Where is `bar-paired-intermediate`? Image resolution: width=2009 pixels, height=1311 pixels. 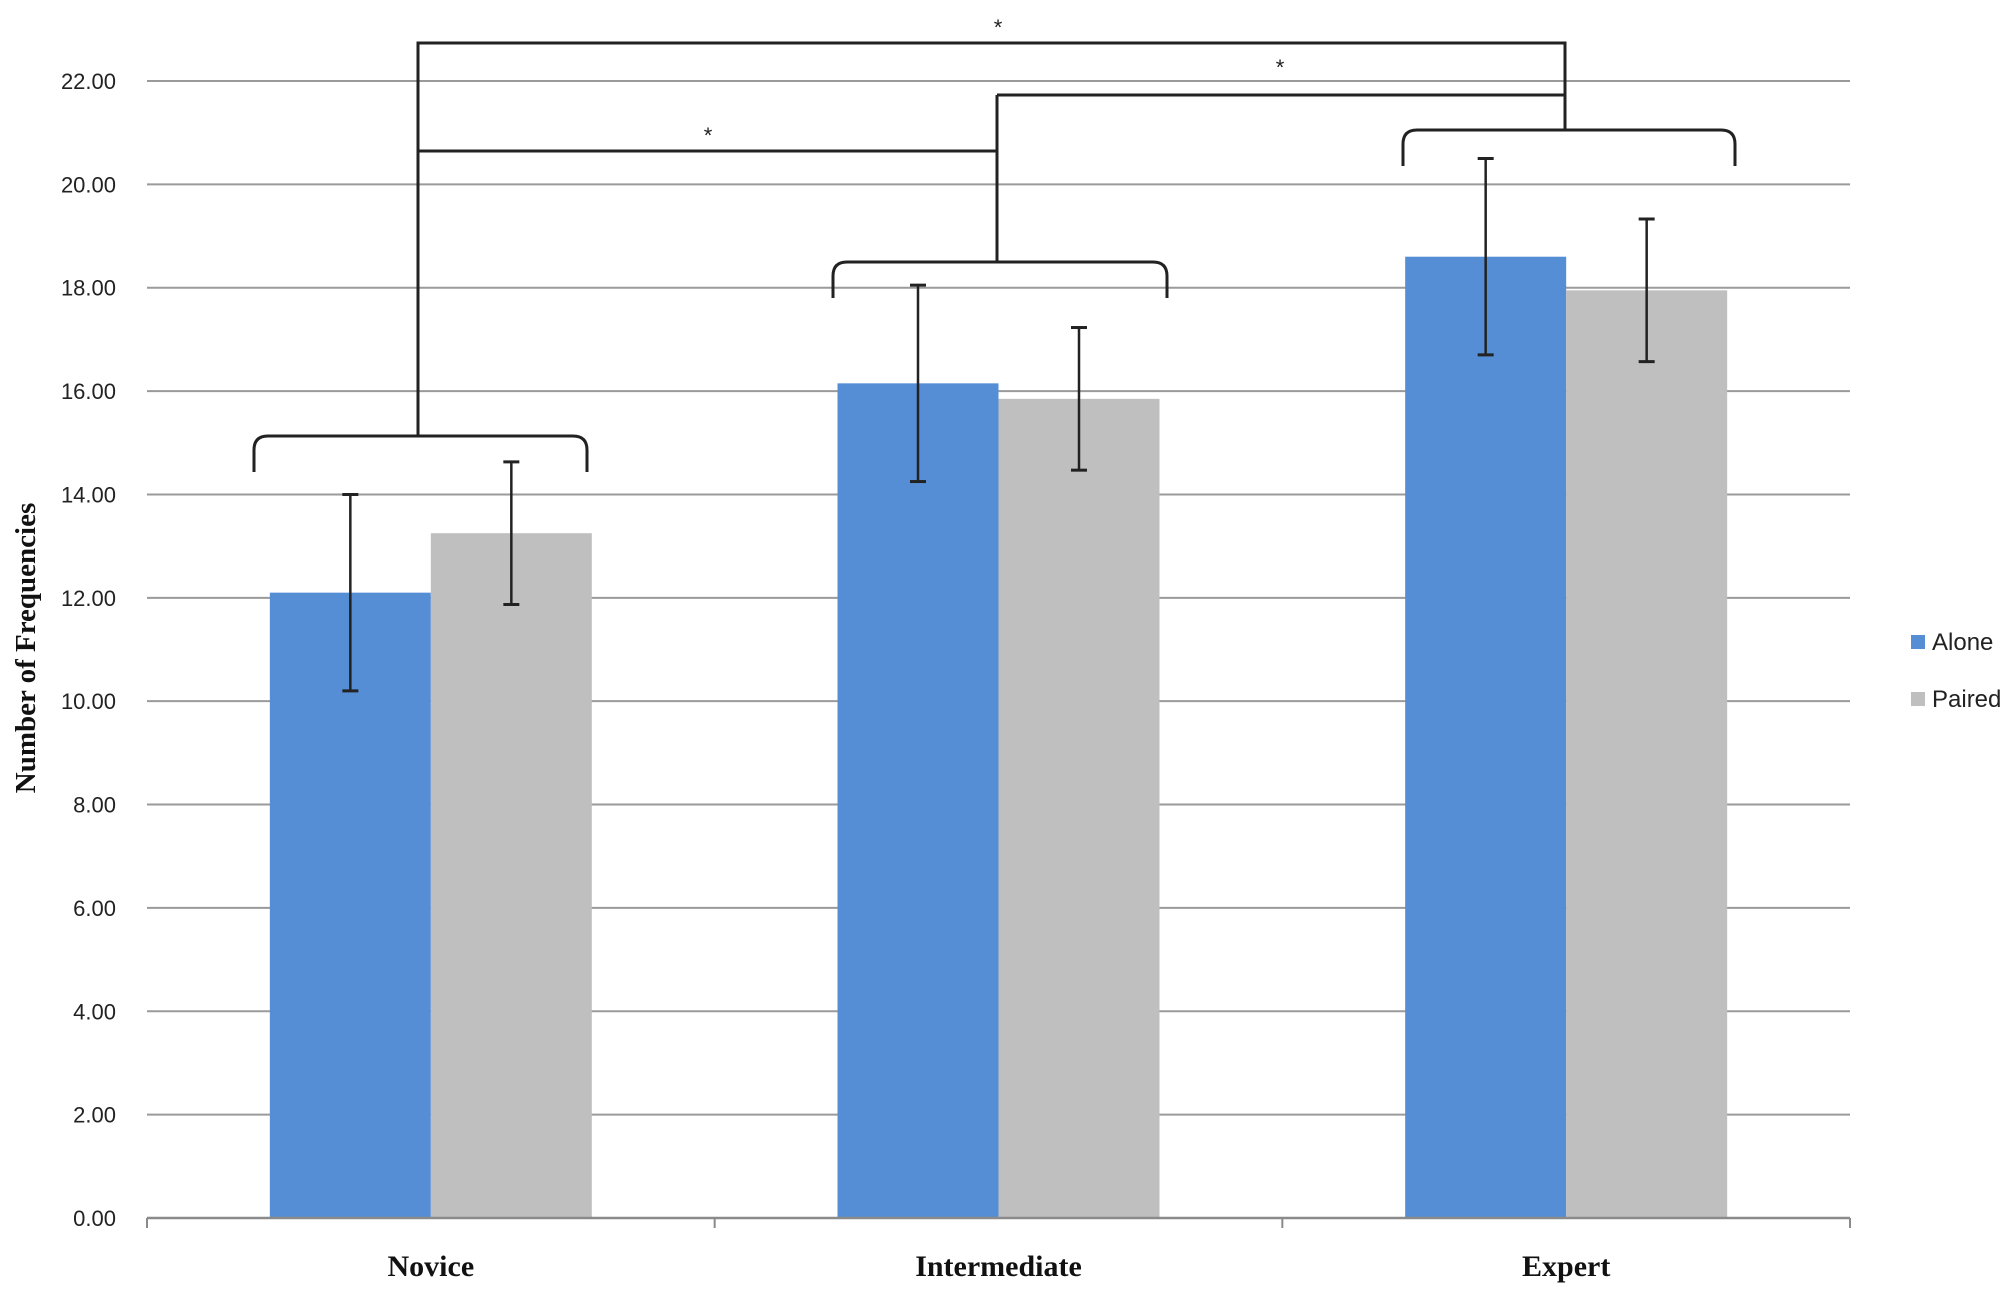 bar-paired-intermediate is located at coordinates (1079, 808).